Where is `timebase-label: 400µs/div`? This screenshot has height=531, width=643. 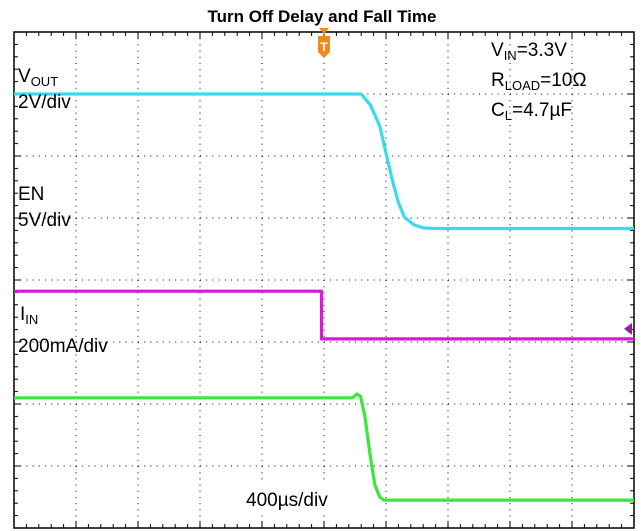 timebase-label: 400µs/div is located at coordinates (287, 500).